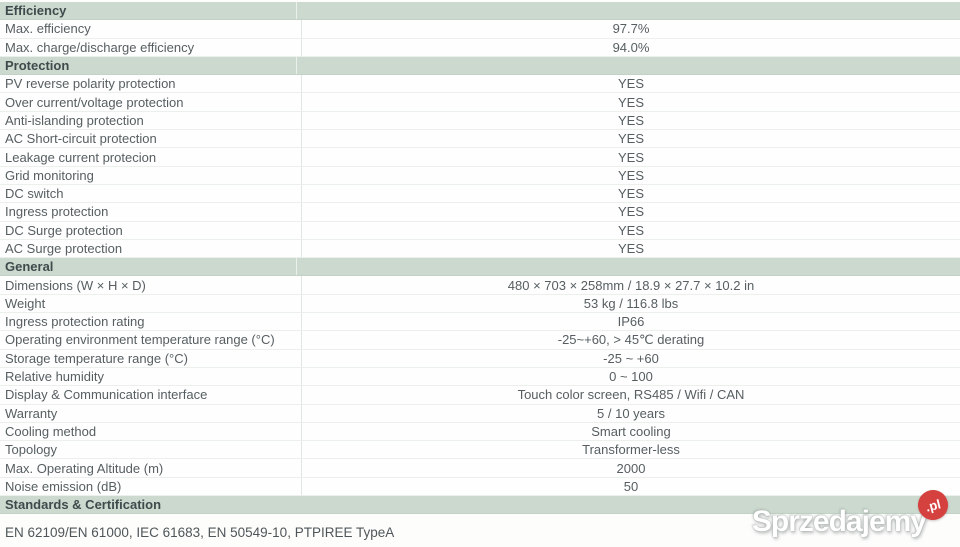 Image resolution: width=960 pixels, height=547 pixels. What do you see at coordinates (631, 395) in the screenshot?
I see `spec-value: Touch color screen, RS485 / Wifi / CAN` at bounding box center [631, 395].